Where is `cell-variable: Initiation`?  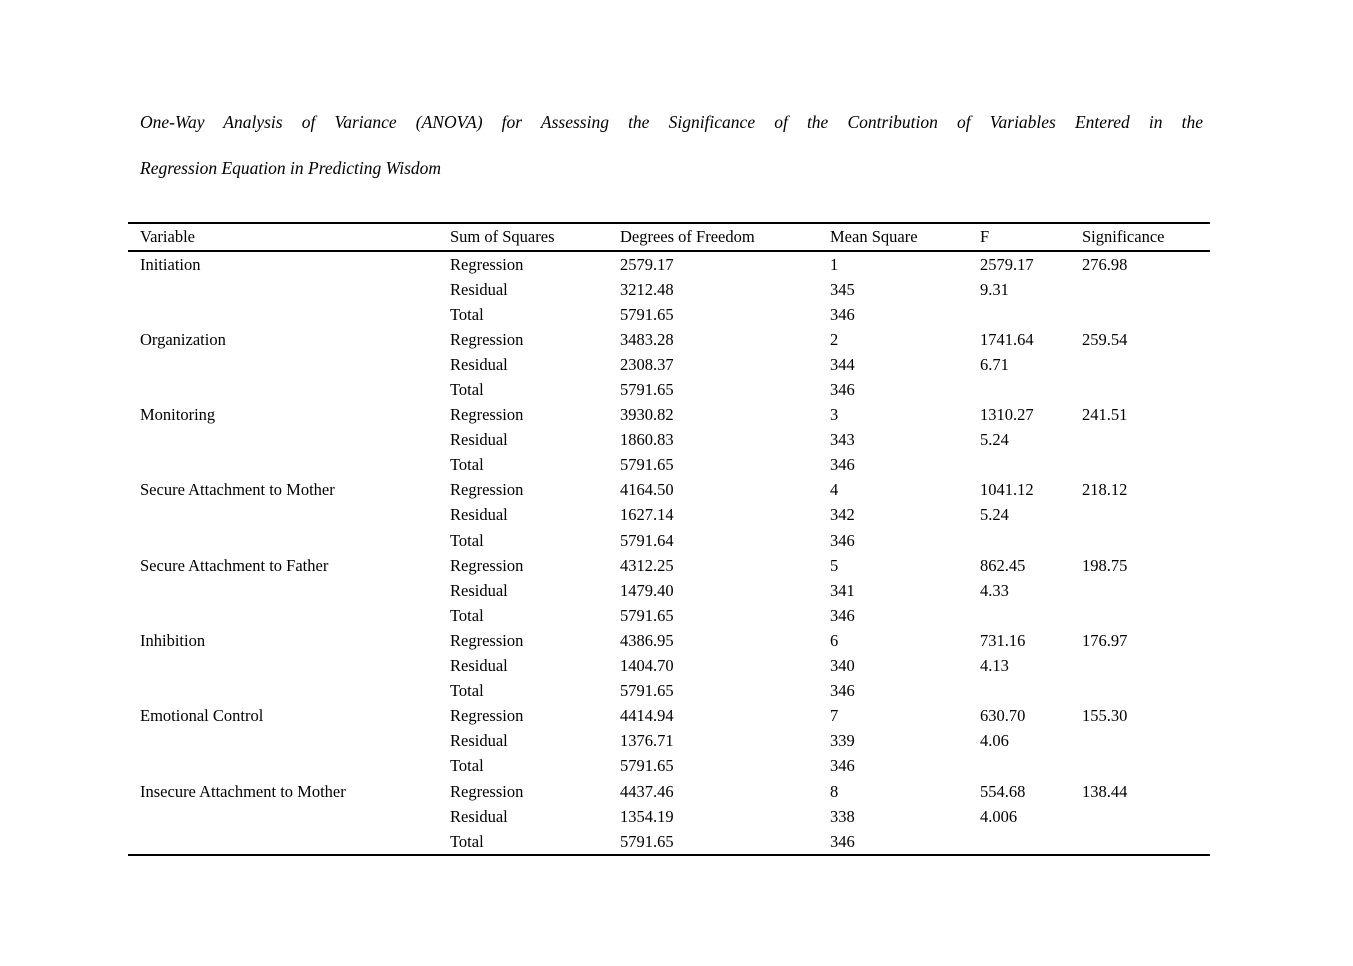 cell-variable: Initiation is located at coordinates (170, 264).